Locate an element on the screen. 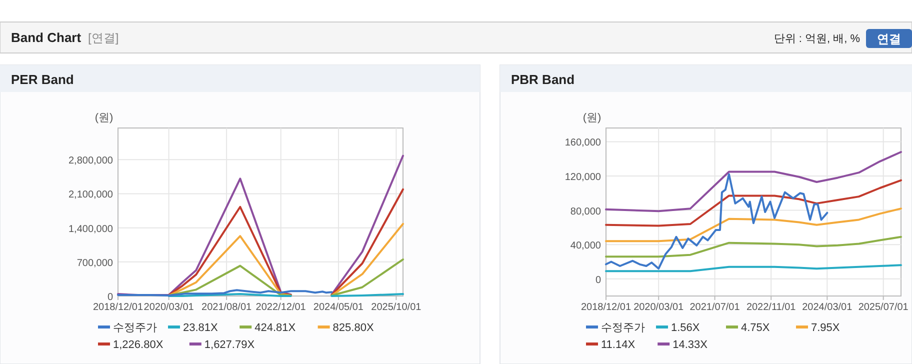 This screenshot has height=364, width=912. x-tick-label: 2021/07/01 is located at coordinates (715, 307).